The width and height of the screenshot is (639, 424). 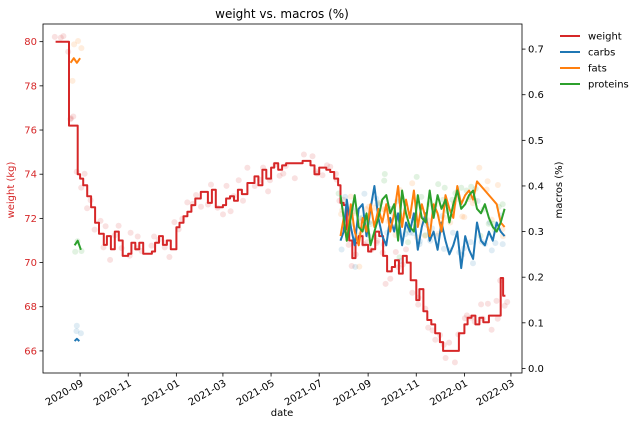 What do you see at coordinates (30, 307) in the screenshot?
I see `y-left-tick-label: 68` at bounding box center [30, 307].